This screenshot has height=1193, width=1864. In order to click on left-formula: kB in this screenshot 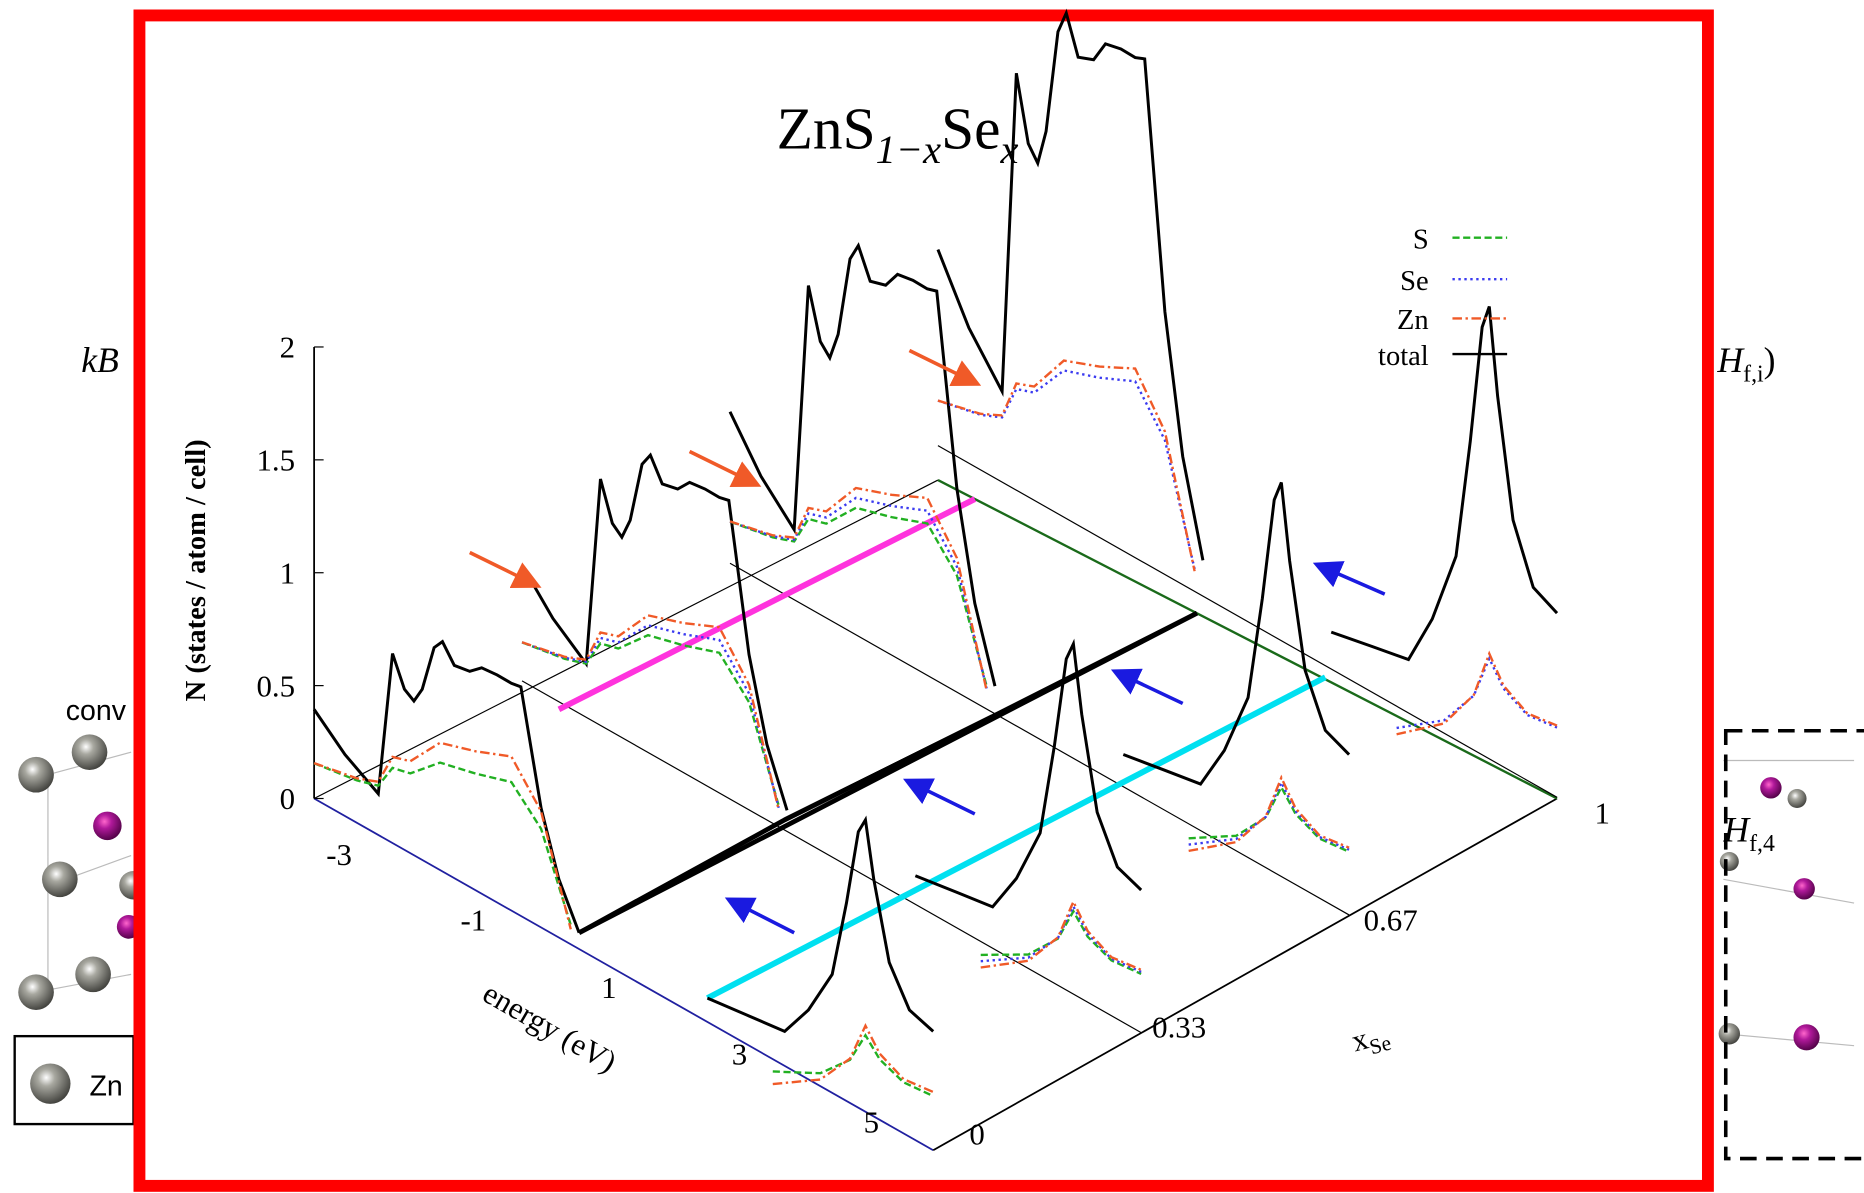, I will do `click(100, 360)`.